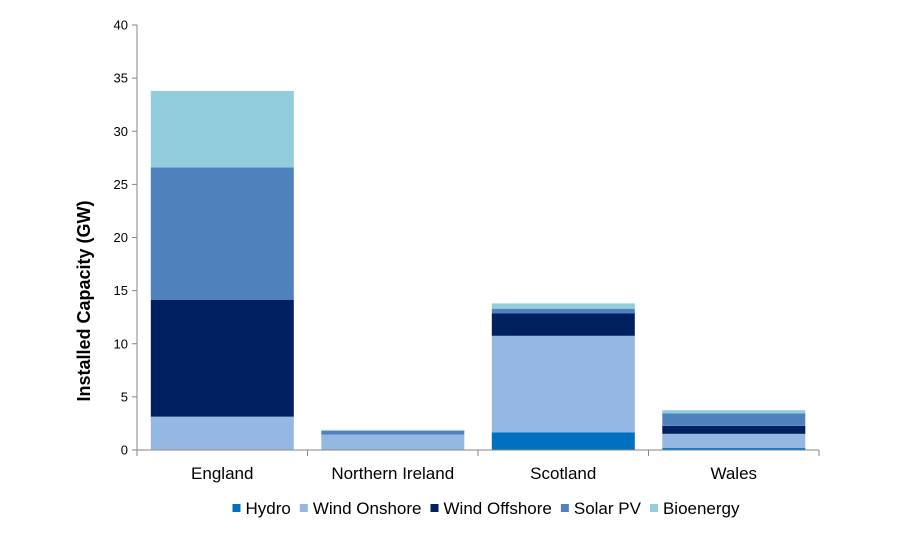 This screenshot has width=918, height=534. I want to click on bar-segment-hydro-wales, so click(734, 449).